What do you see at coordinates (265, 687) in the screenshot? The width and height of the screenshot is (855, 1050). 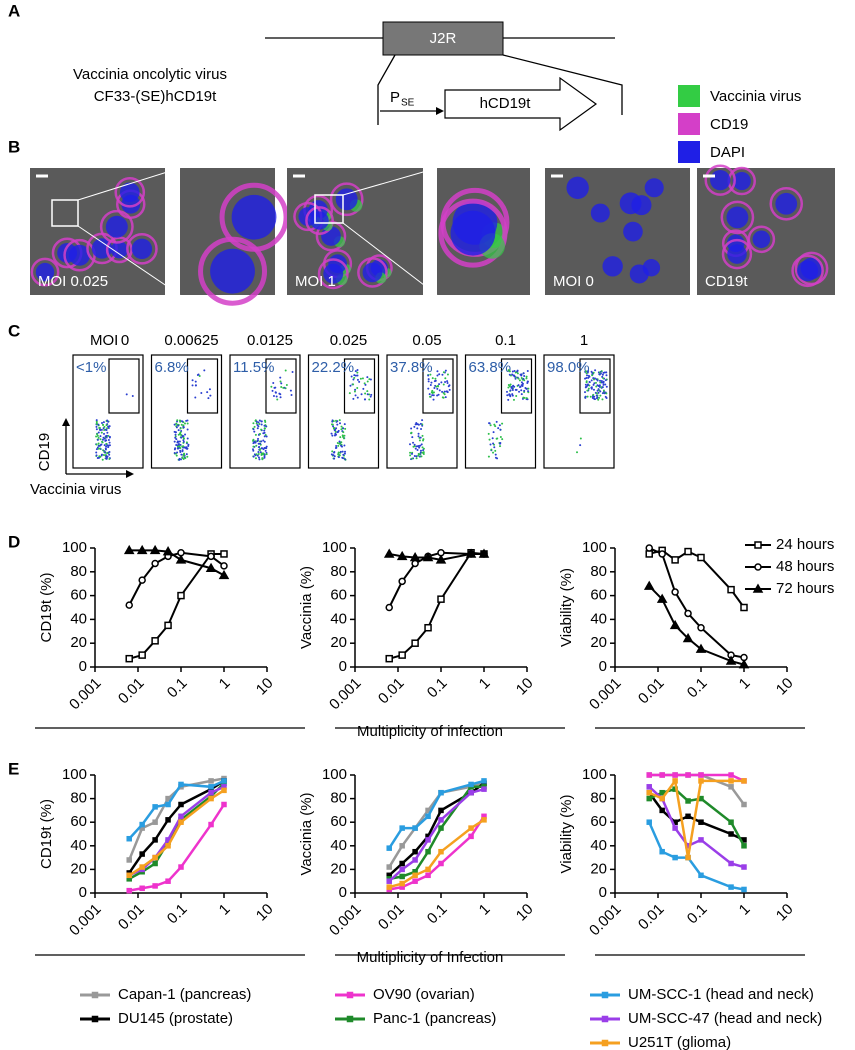 I see `x-tick-label: 10` at bounding box center [265, 687].